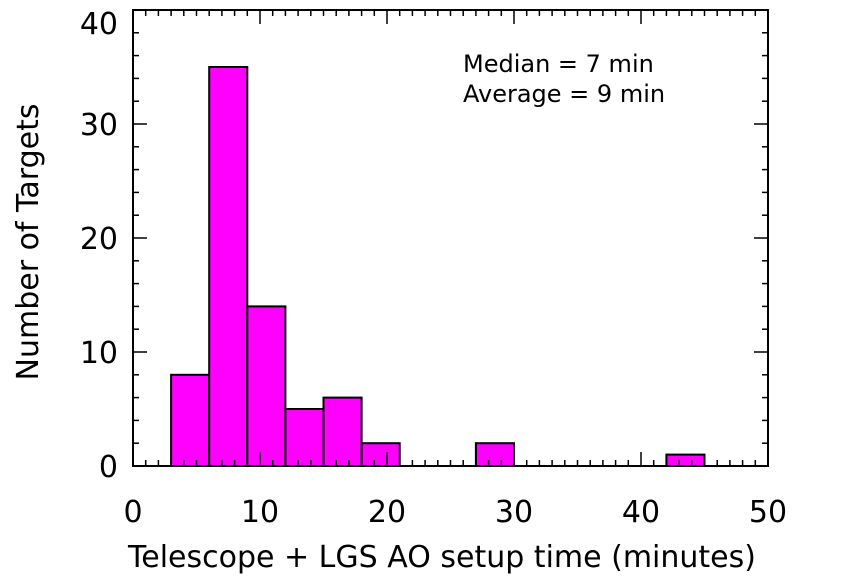  What do you see at coordinates (108, 467) in the screenshot?
I see `y-tick-label: 0` at bounding box center [108, 467].